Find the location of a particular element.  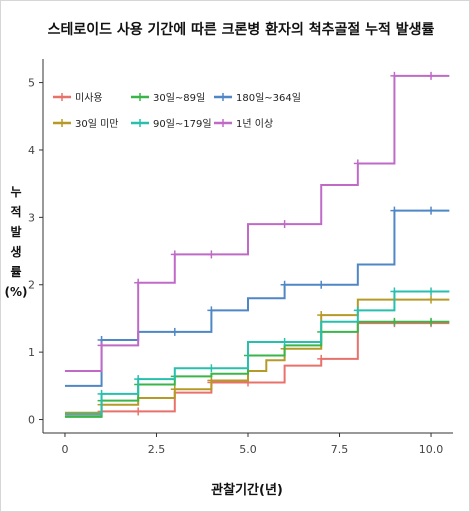

legend-item: 180일~364일 is located at coordinates (257, 98).